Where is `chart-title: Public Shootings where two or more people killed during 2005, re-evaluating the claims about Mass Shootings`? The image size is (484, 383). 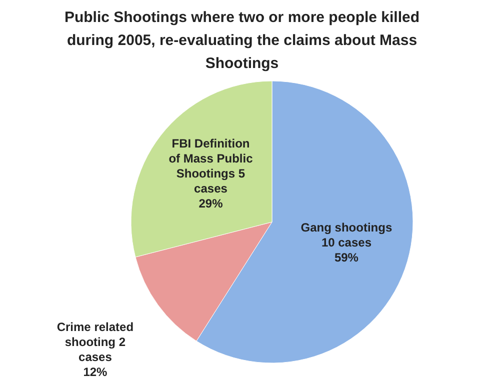 chart-title: Public Shootings where two or more people killed during 2005, re-evaluating the claims about Mass Shootings is located at coordinates (242, 40).